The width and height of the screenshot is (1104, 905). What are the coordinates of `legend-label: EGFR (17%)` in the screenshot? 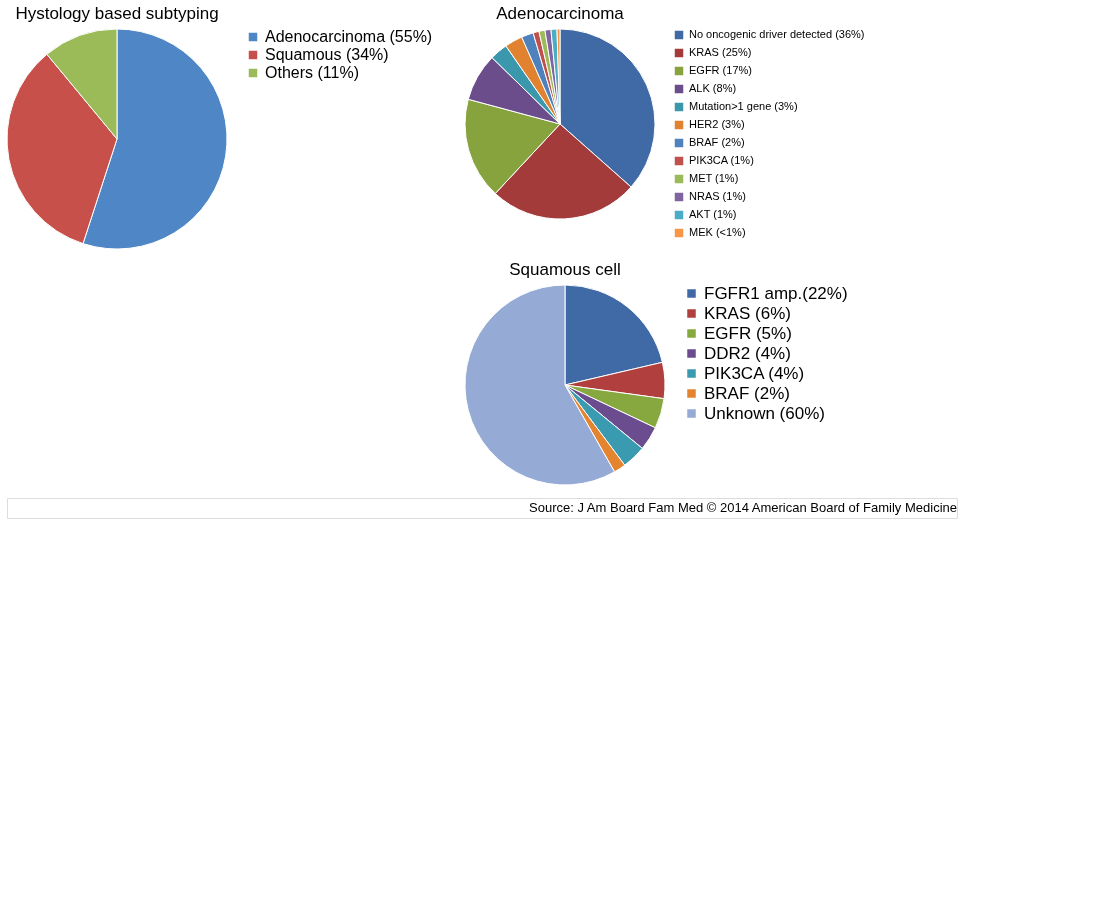 It's located at (720, 70).